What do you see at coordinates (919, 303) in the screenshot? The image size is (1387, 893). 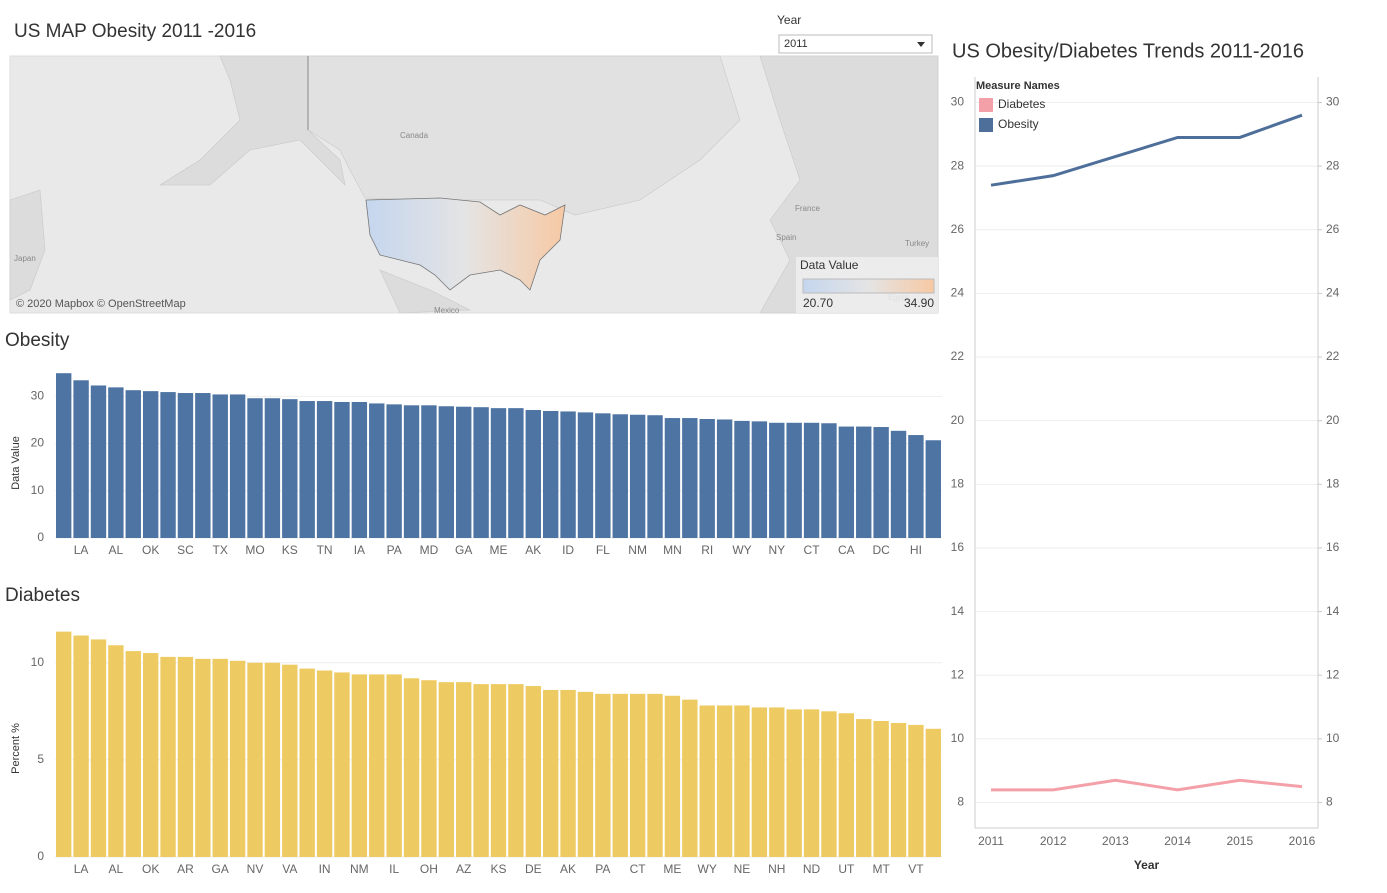 I see `map-legend-max: 34.90` at bounding box center [919, 303].